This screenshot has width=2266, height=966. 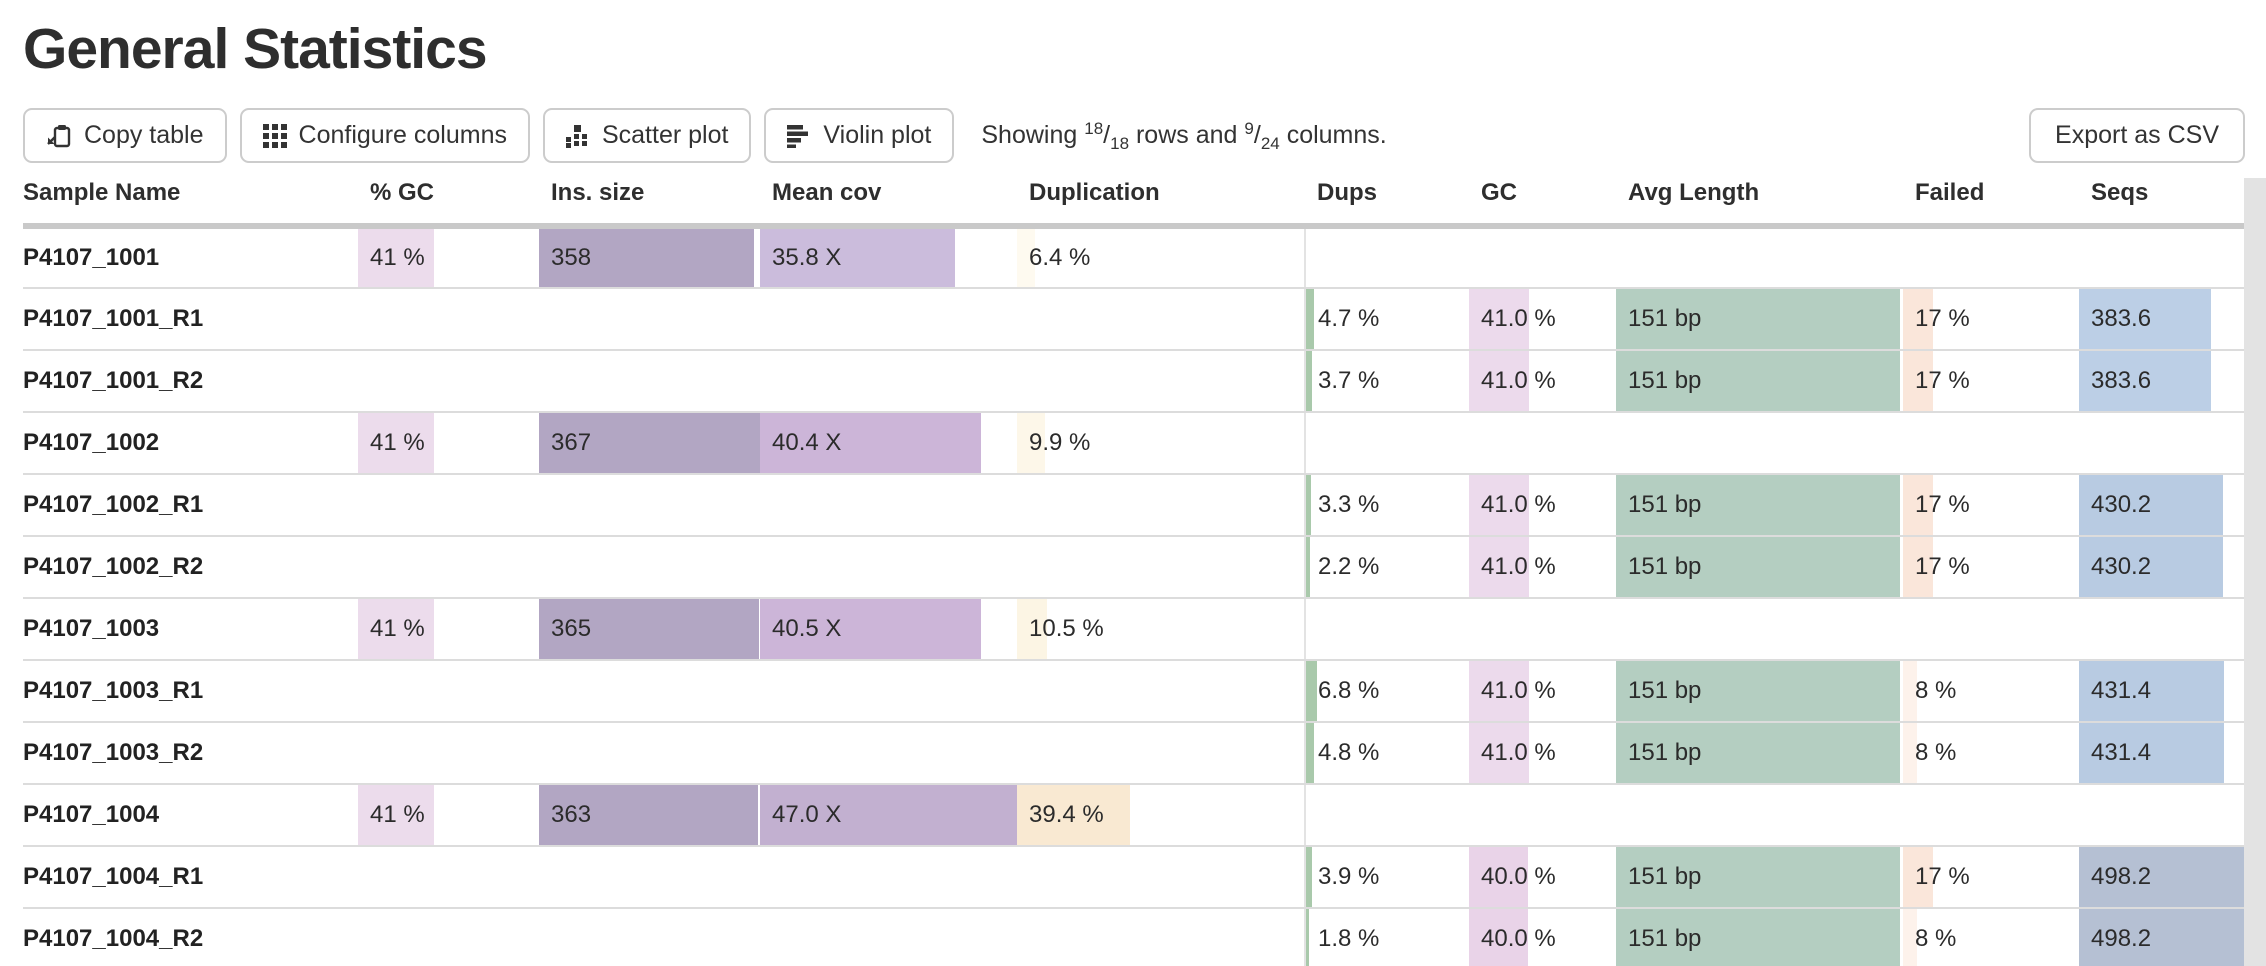 What do you see at coordinates (190, 815) in the screenshot?
I see `sample-name-cell: P4107_1004` at bounding box center [190, 815].